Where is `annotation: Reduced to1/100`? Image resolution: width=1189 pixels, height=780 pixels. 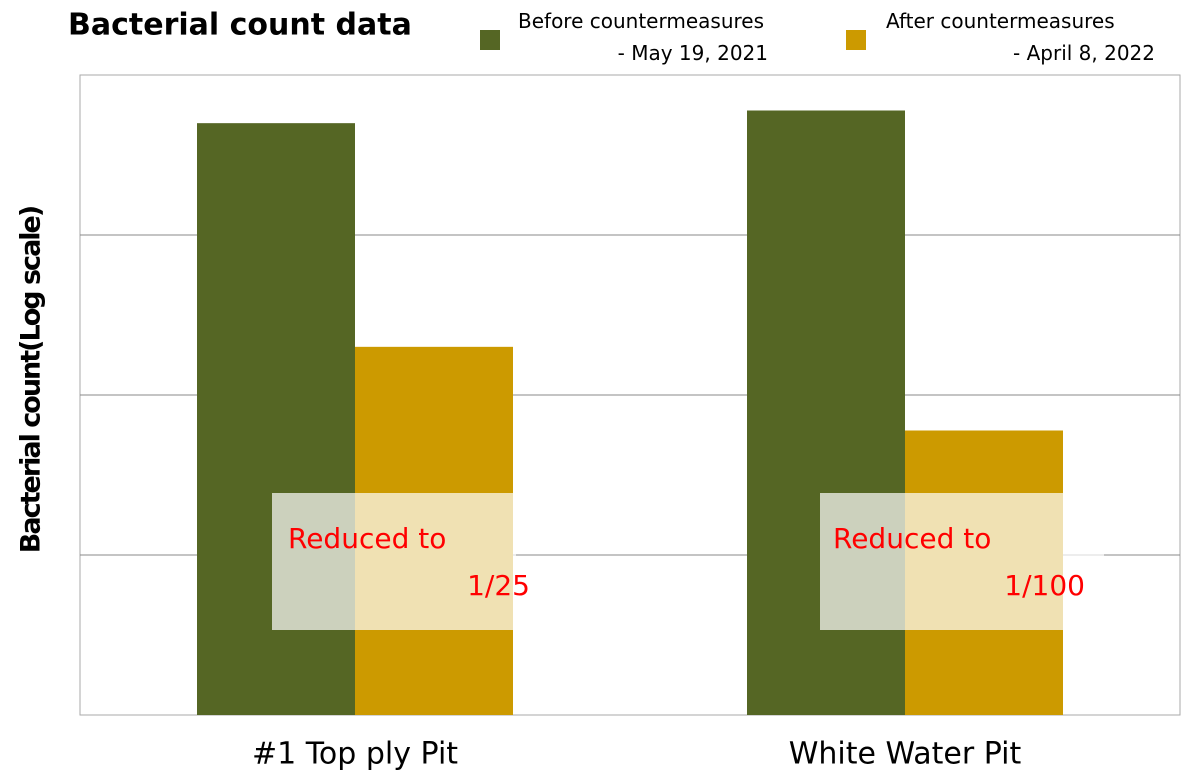 annotation: Reduced to1/100 is located at coordinates (959, 562).